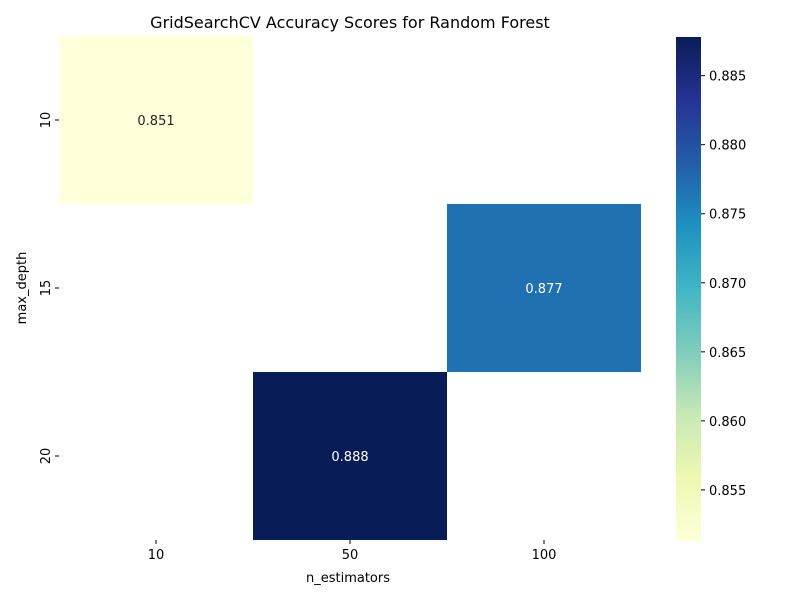 The width and height of the screenshot is (800, 600). I want to click on x-axis-ticks: 10 50 100, so click(352, 551).